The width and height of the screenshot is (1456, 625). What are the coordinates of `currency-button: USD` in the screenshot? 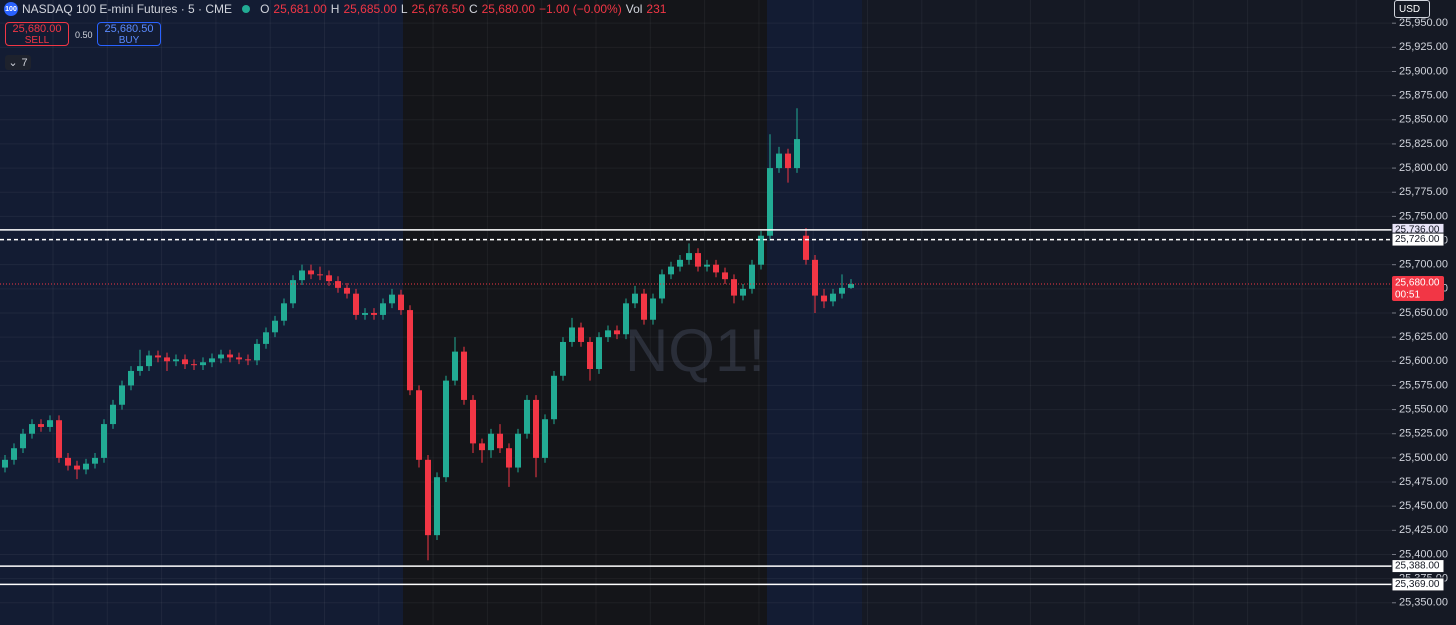 It's located at (1412, 9).